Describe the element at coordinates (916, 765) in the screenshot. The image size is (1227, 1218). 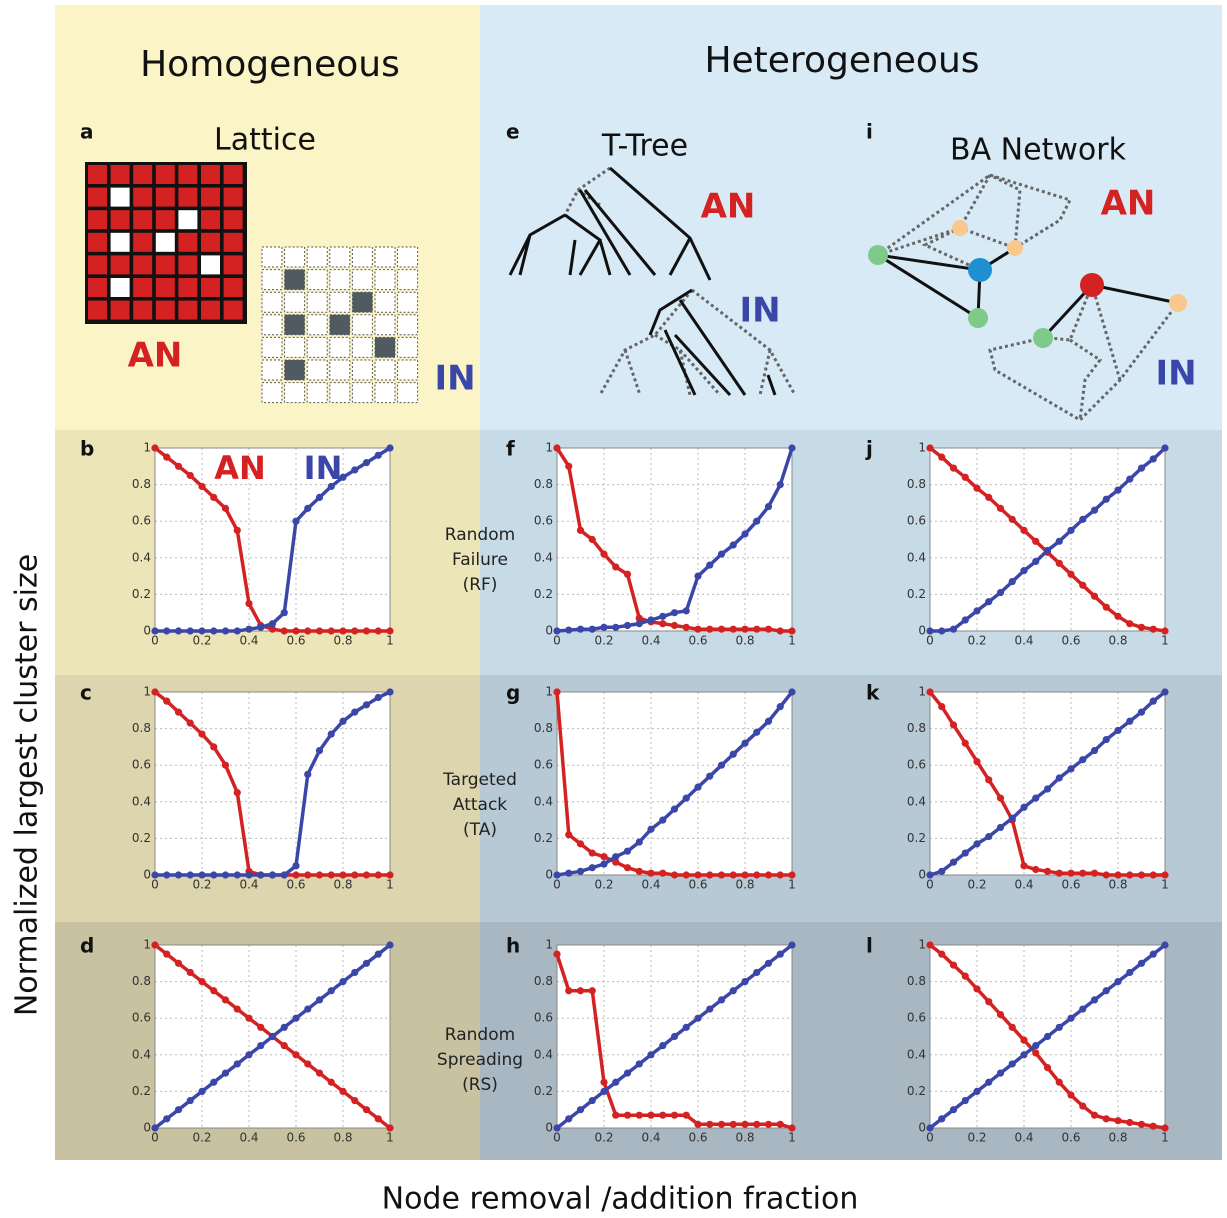
I see `y-tick-label: 0.6` at that location.